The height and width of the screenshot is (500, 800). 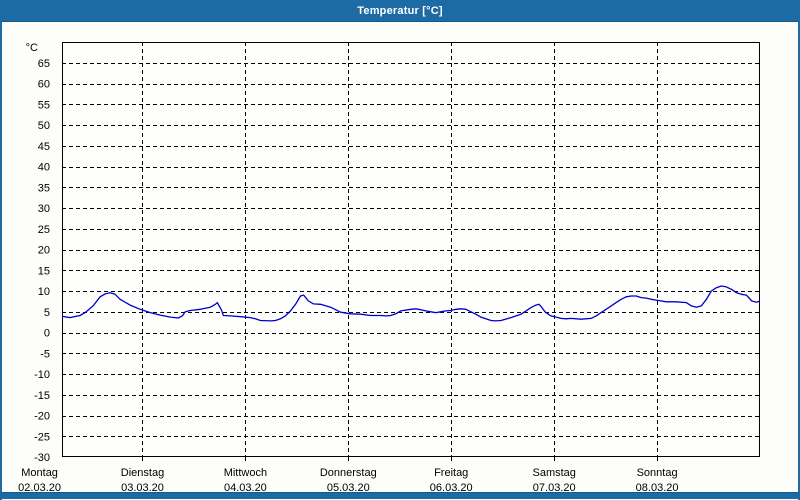 What do you see at coordinates (44, 85) in the screenshot?
I see `y-tick-label: 60` at bounding box center [44, 85].